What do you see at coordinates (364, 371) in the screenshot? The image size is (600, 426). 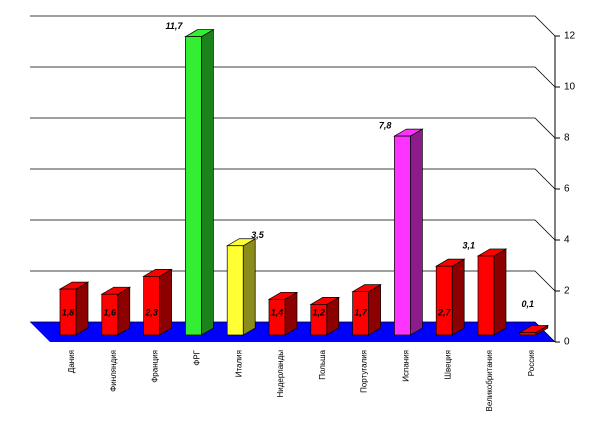 I see `x-tick-label: Португалия` at bounding box center [364, 371].